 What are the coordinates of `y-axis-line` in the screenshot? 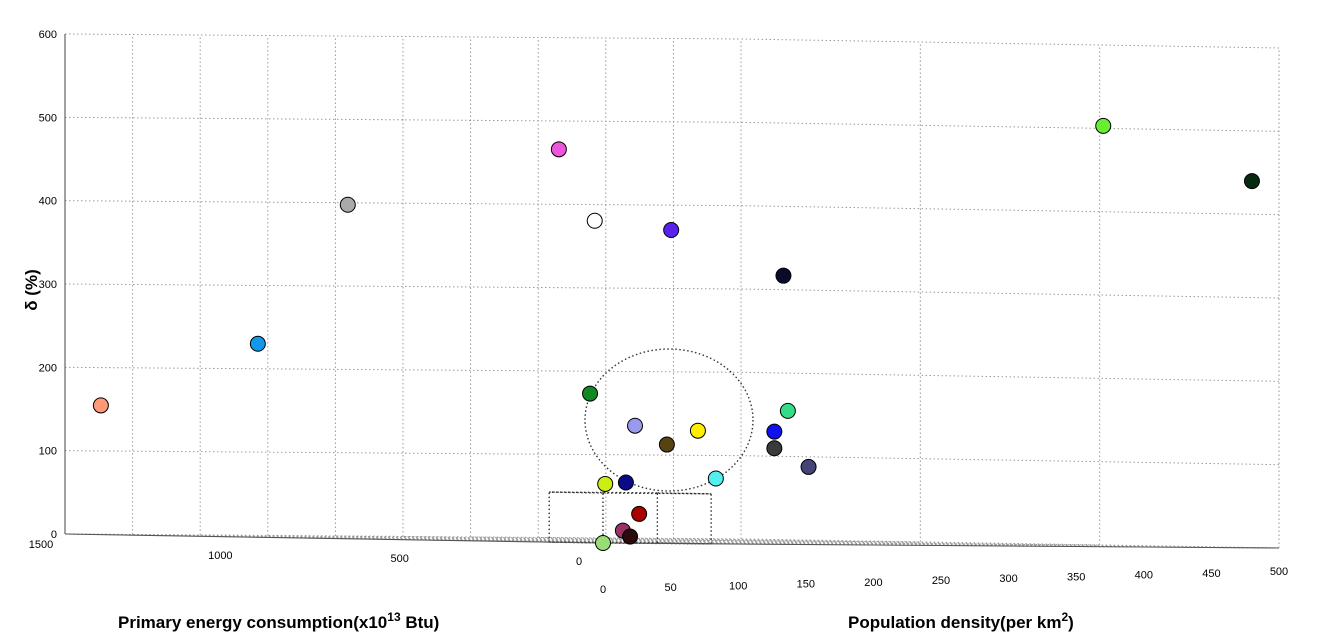 It's located at (941, 545).